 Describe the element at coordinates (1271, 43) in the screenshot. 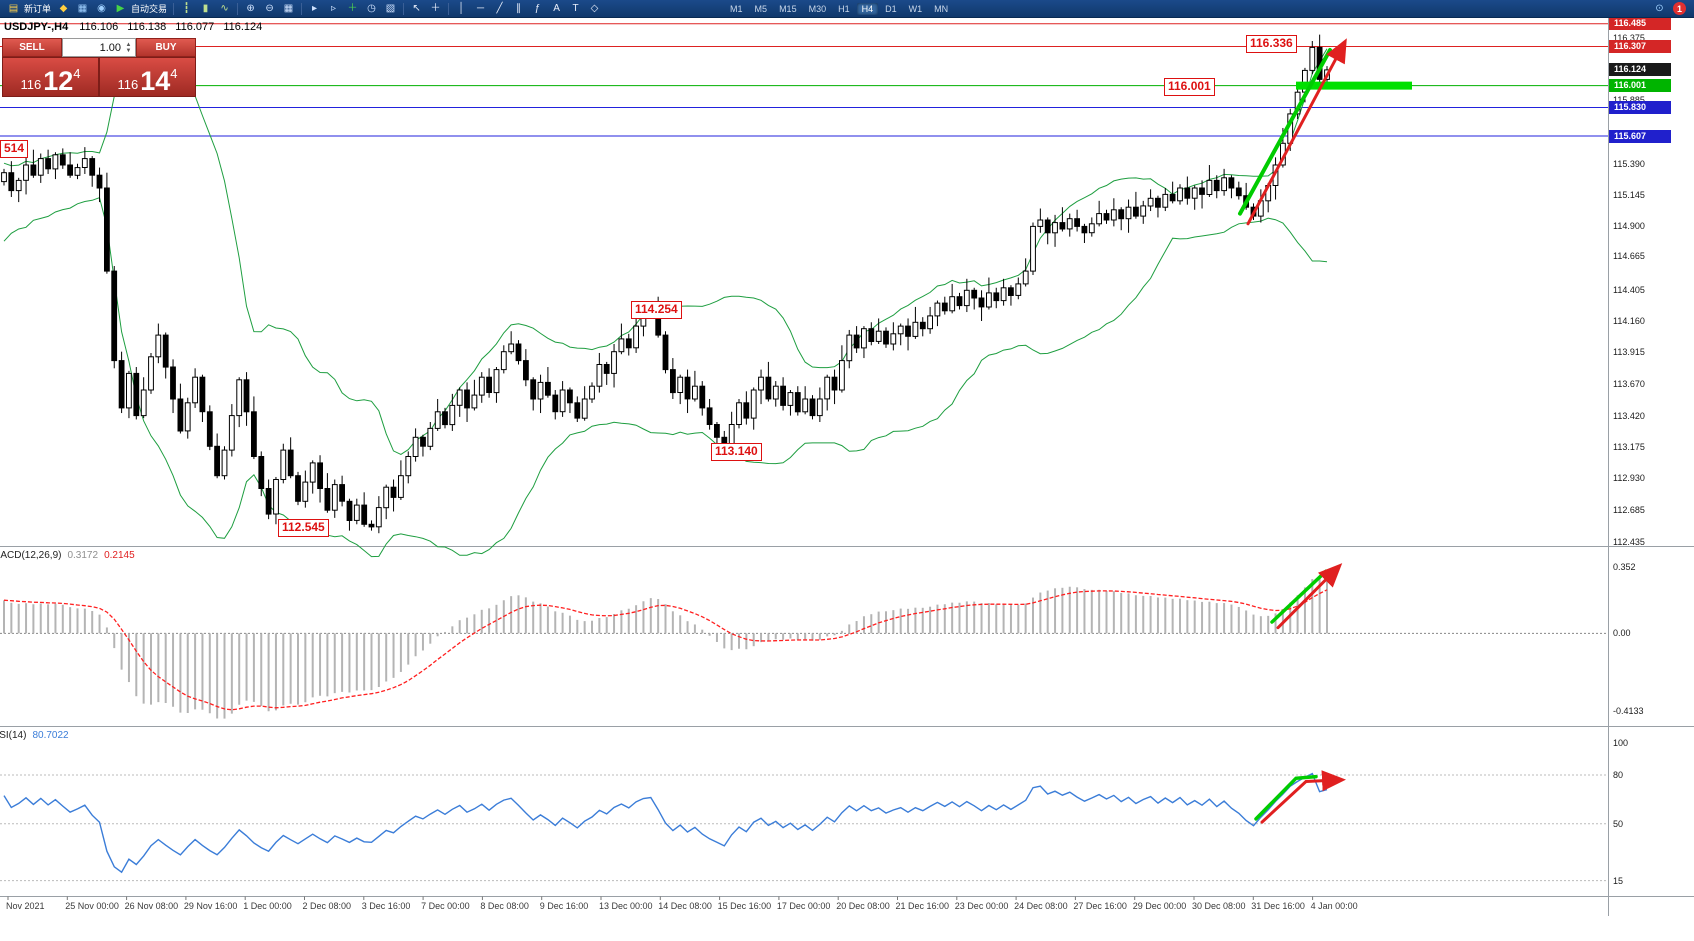

I see `price-annotation-label: 116.336` at that location.